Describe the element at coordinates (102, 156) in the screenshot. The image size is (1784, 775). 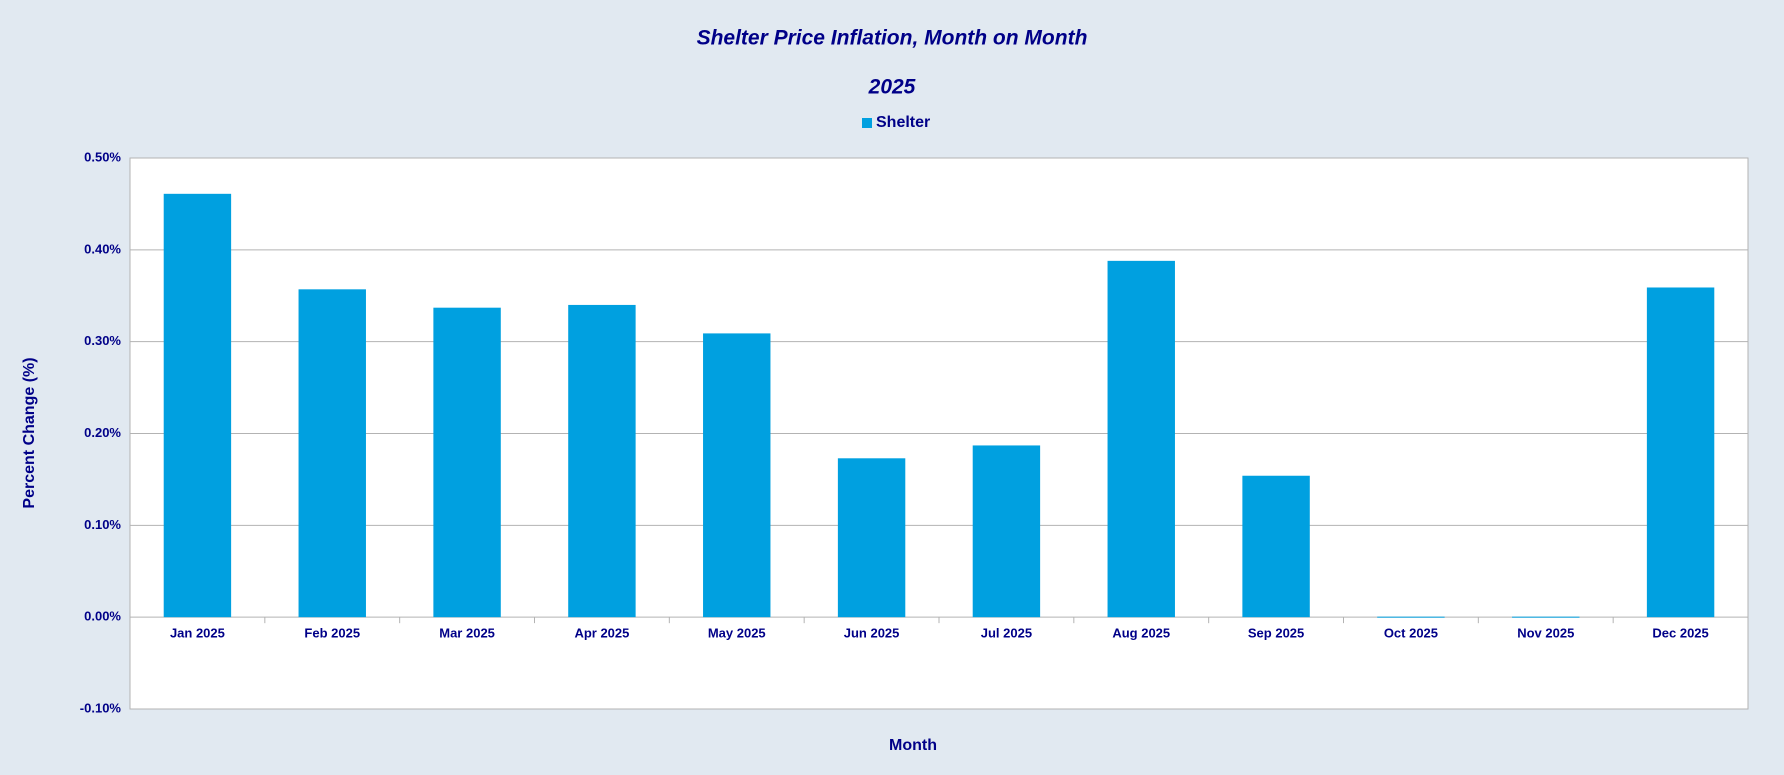
I see `y-tick-label: 0.50%` at that location.